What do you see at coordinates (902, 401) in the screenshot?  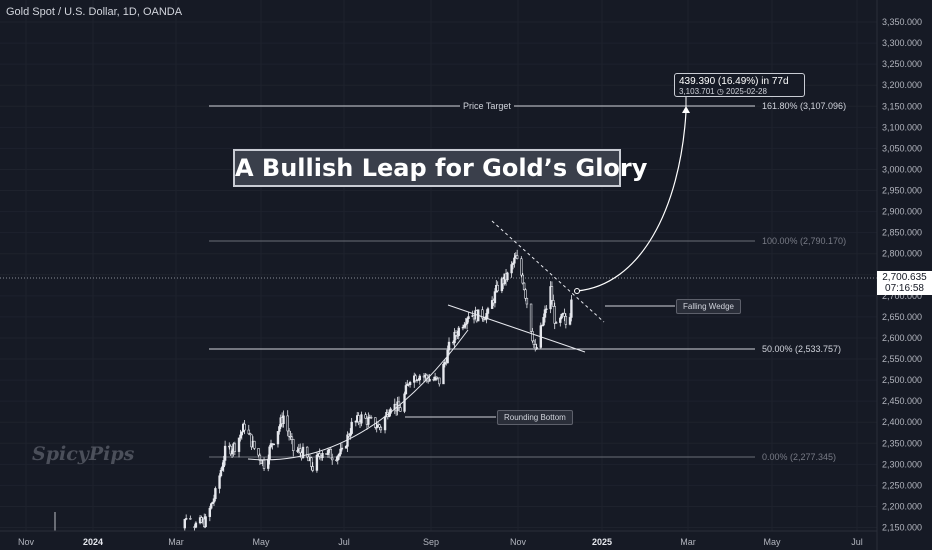 I see `y-tick-label: 2,450.000` at bounding box center [902, 401].